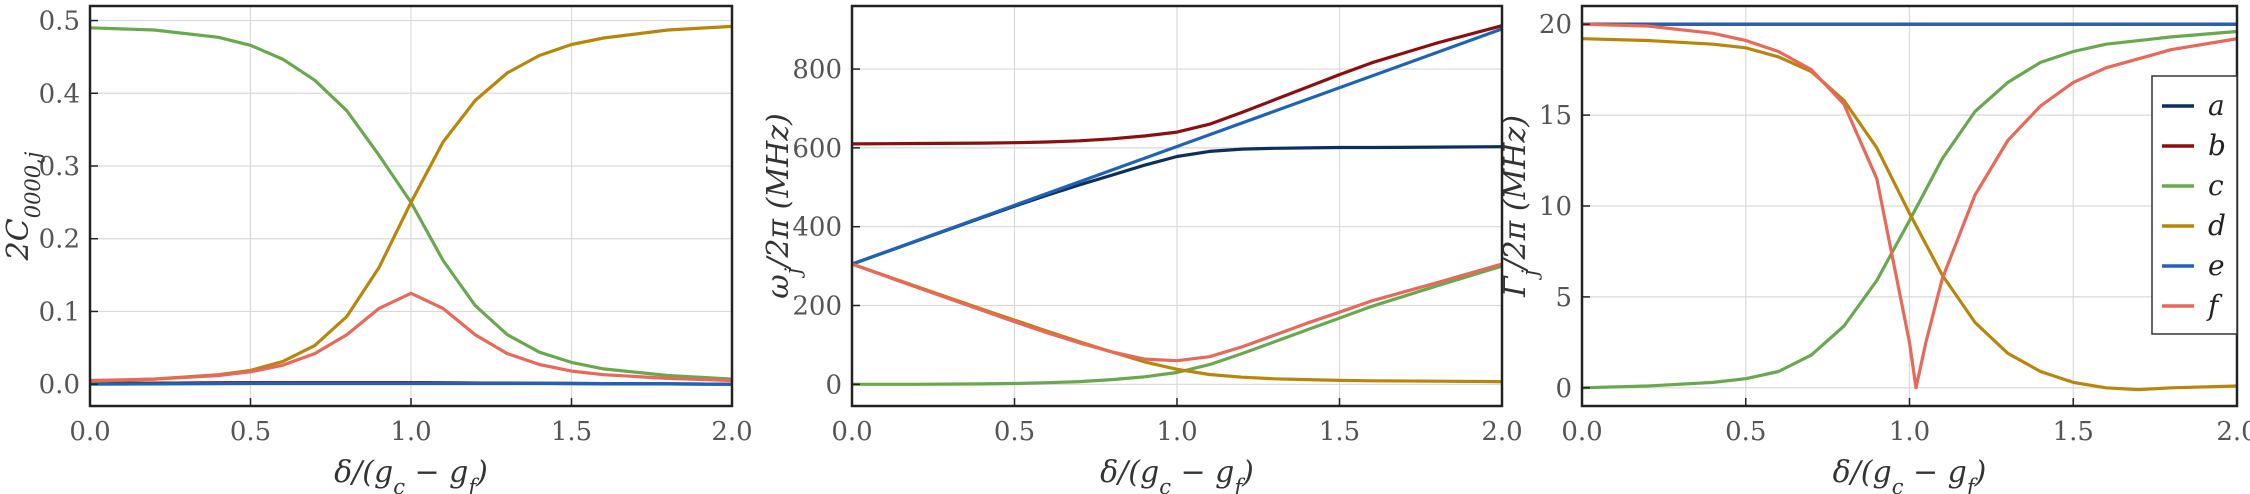 This screenshot has width=2250, height=494. I want to click on y-tick-label: 0.3, so click(59, 167).